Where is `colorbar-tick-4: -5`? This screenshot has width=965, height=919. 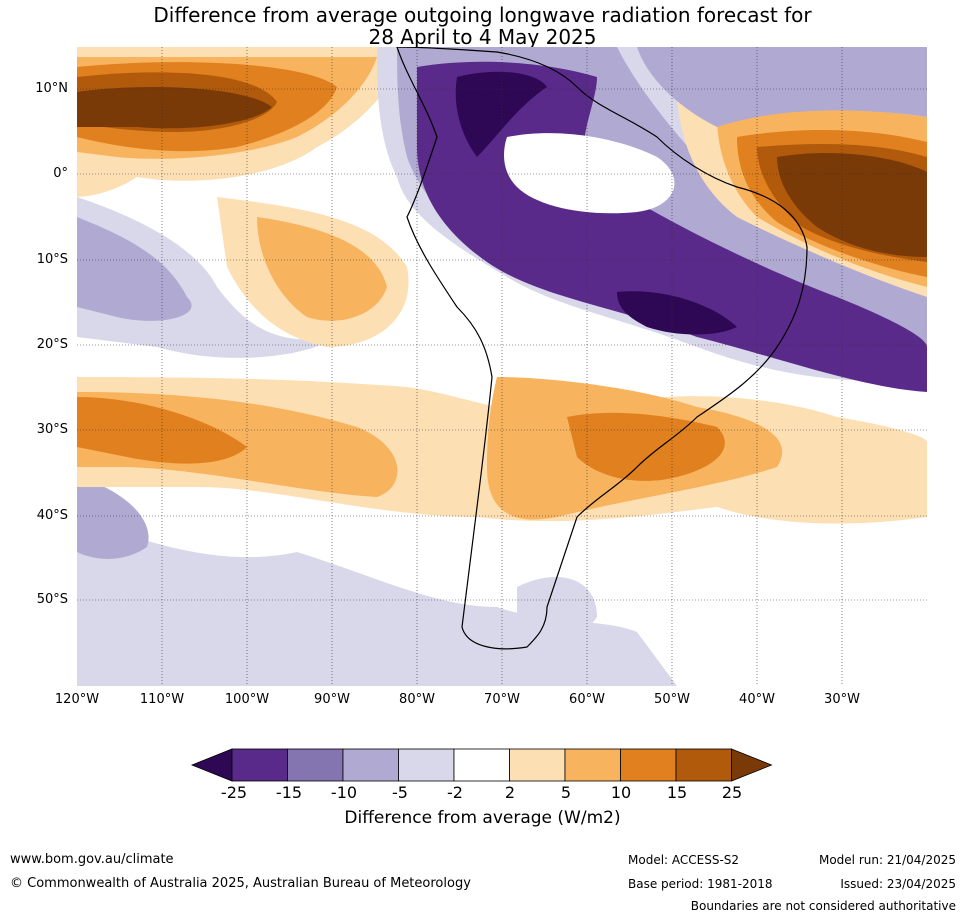
colorbar-tick-4: -5 is located at coordinates (400, 792).